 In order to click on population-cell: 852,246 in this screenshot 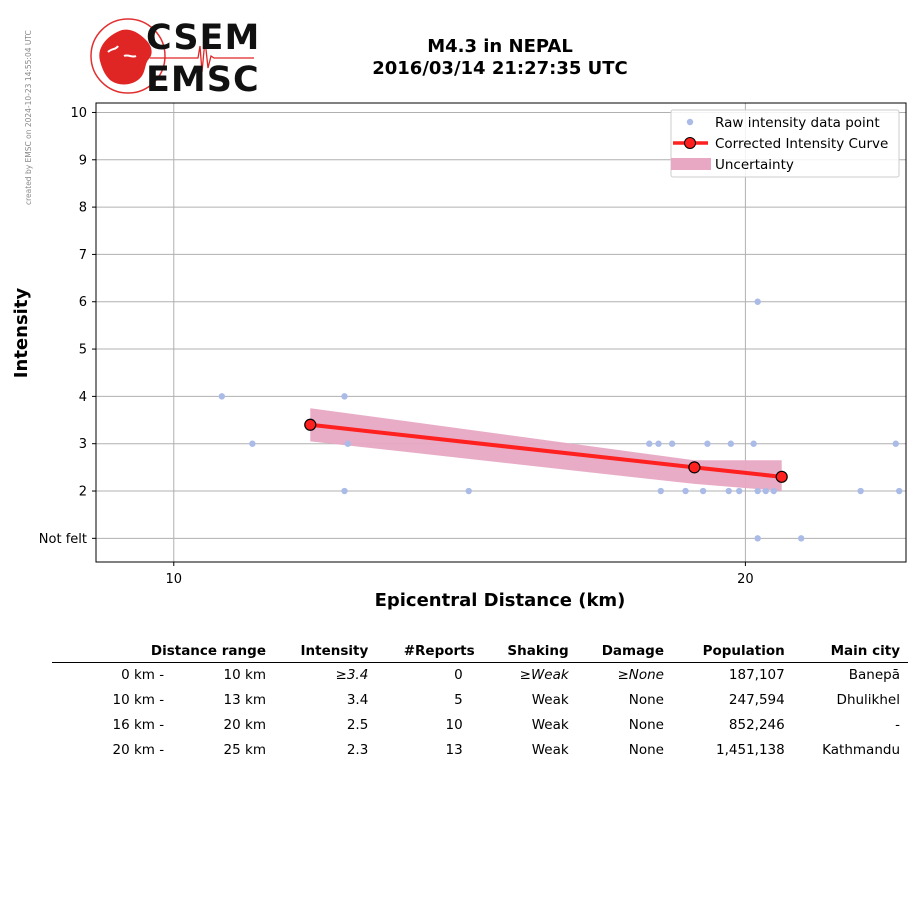, I will do `click(756, 725)`.